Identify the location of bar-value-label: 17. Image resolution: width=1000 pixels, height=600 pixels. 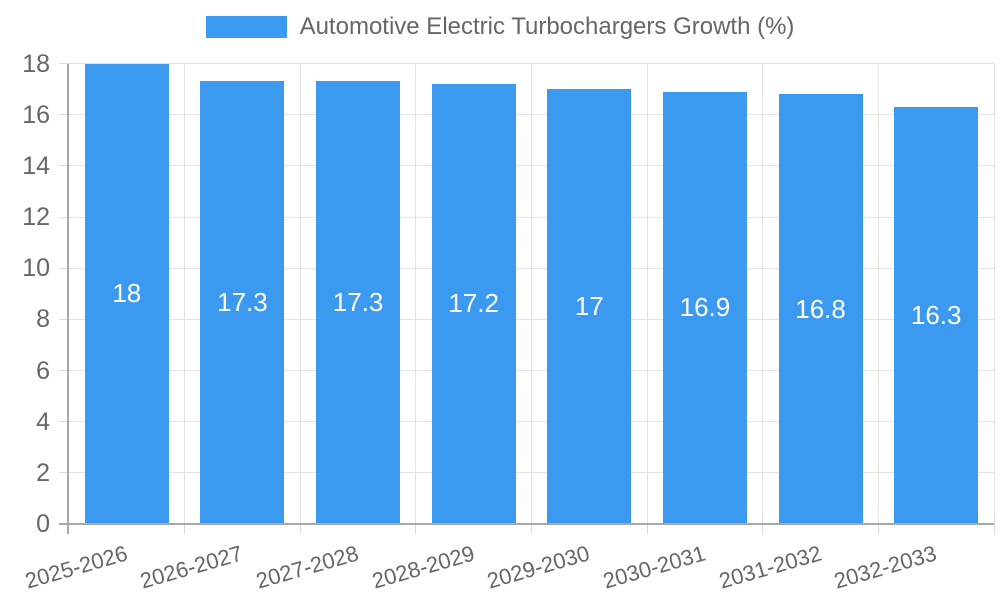
(589, 306).